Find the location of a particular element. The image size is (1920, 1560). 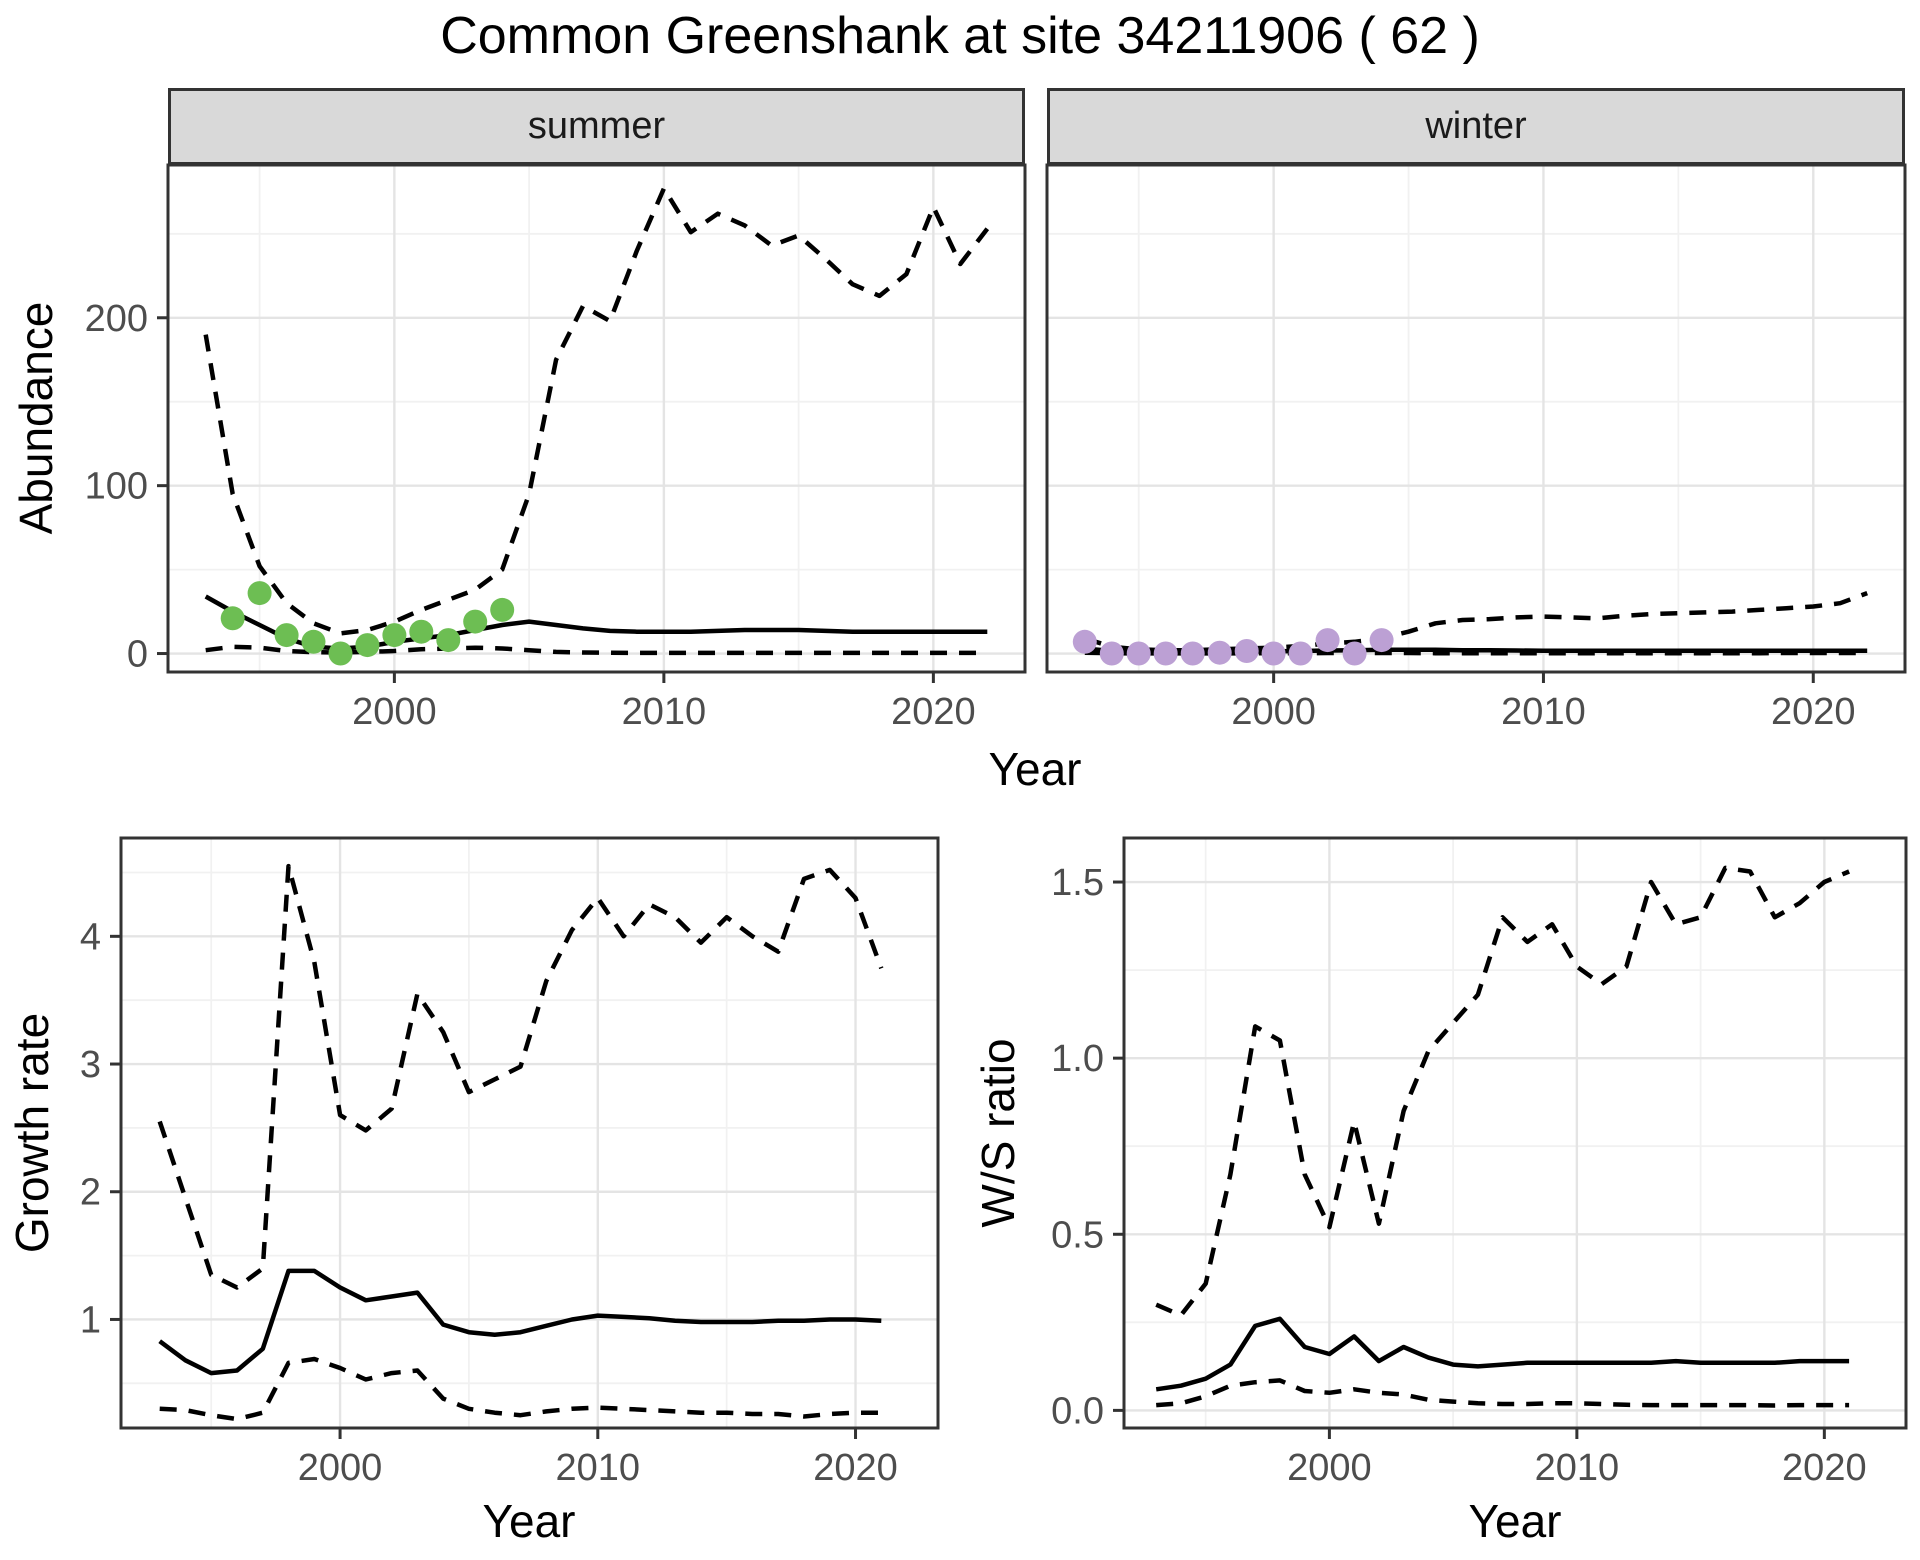

y-axis-title-ws-ratio: W/S ratio is located at coordinates (998, 1133).